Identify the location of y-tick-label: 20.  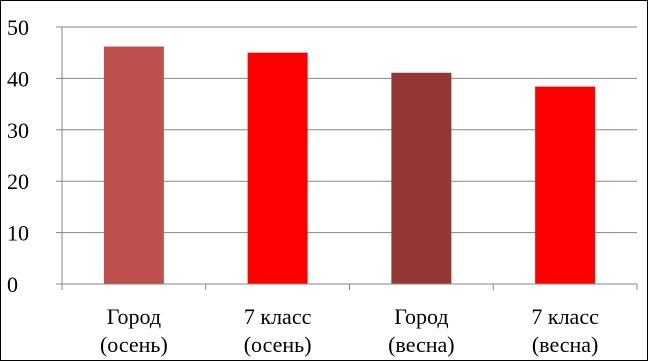
(18, 181).